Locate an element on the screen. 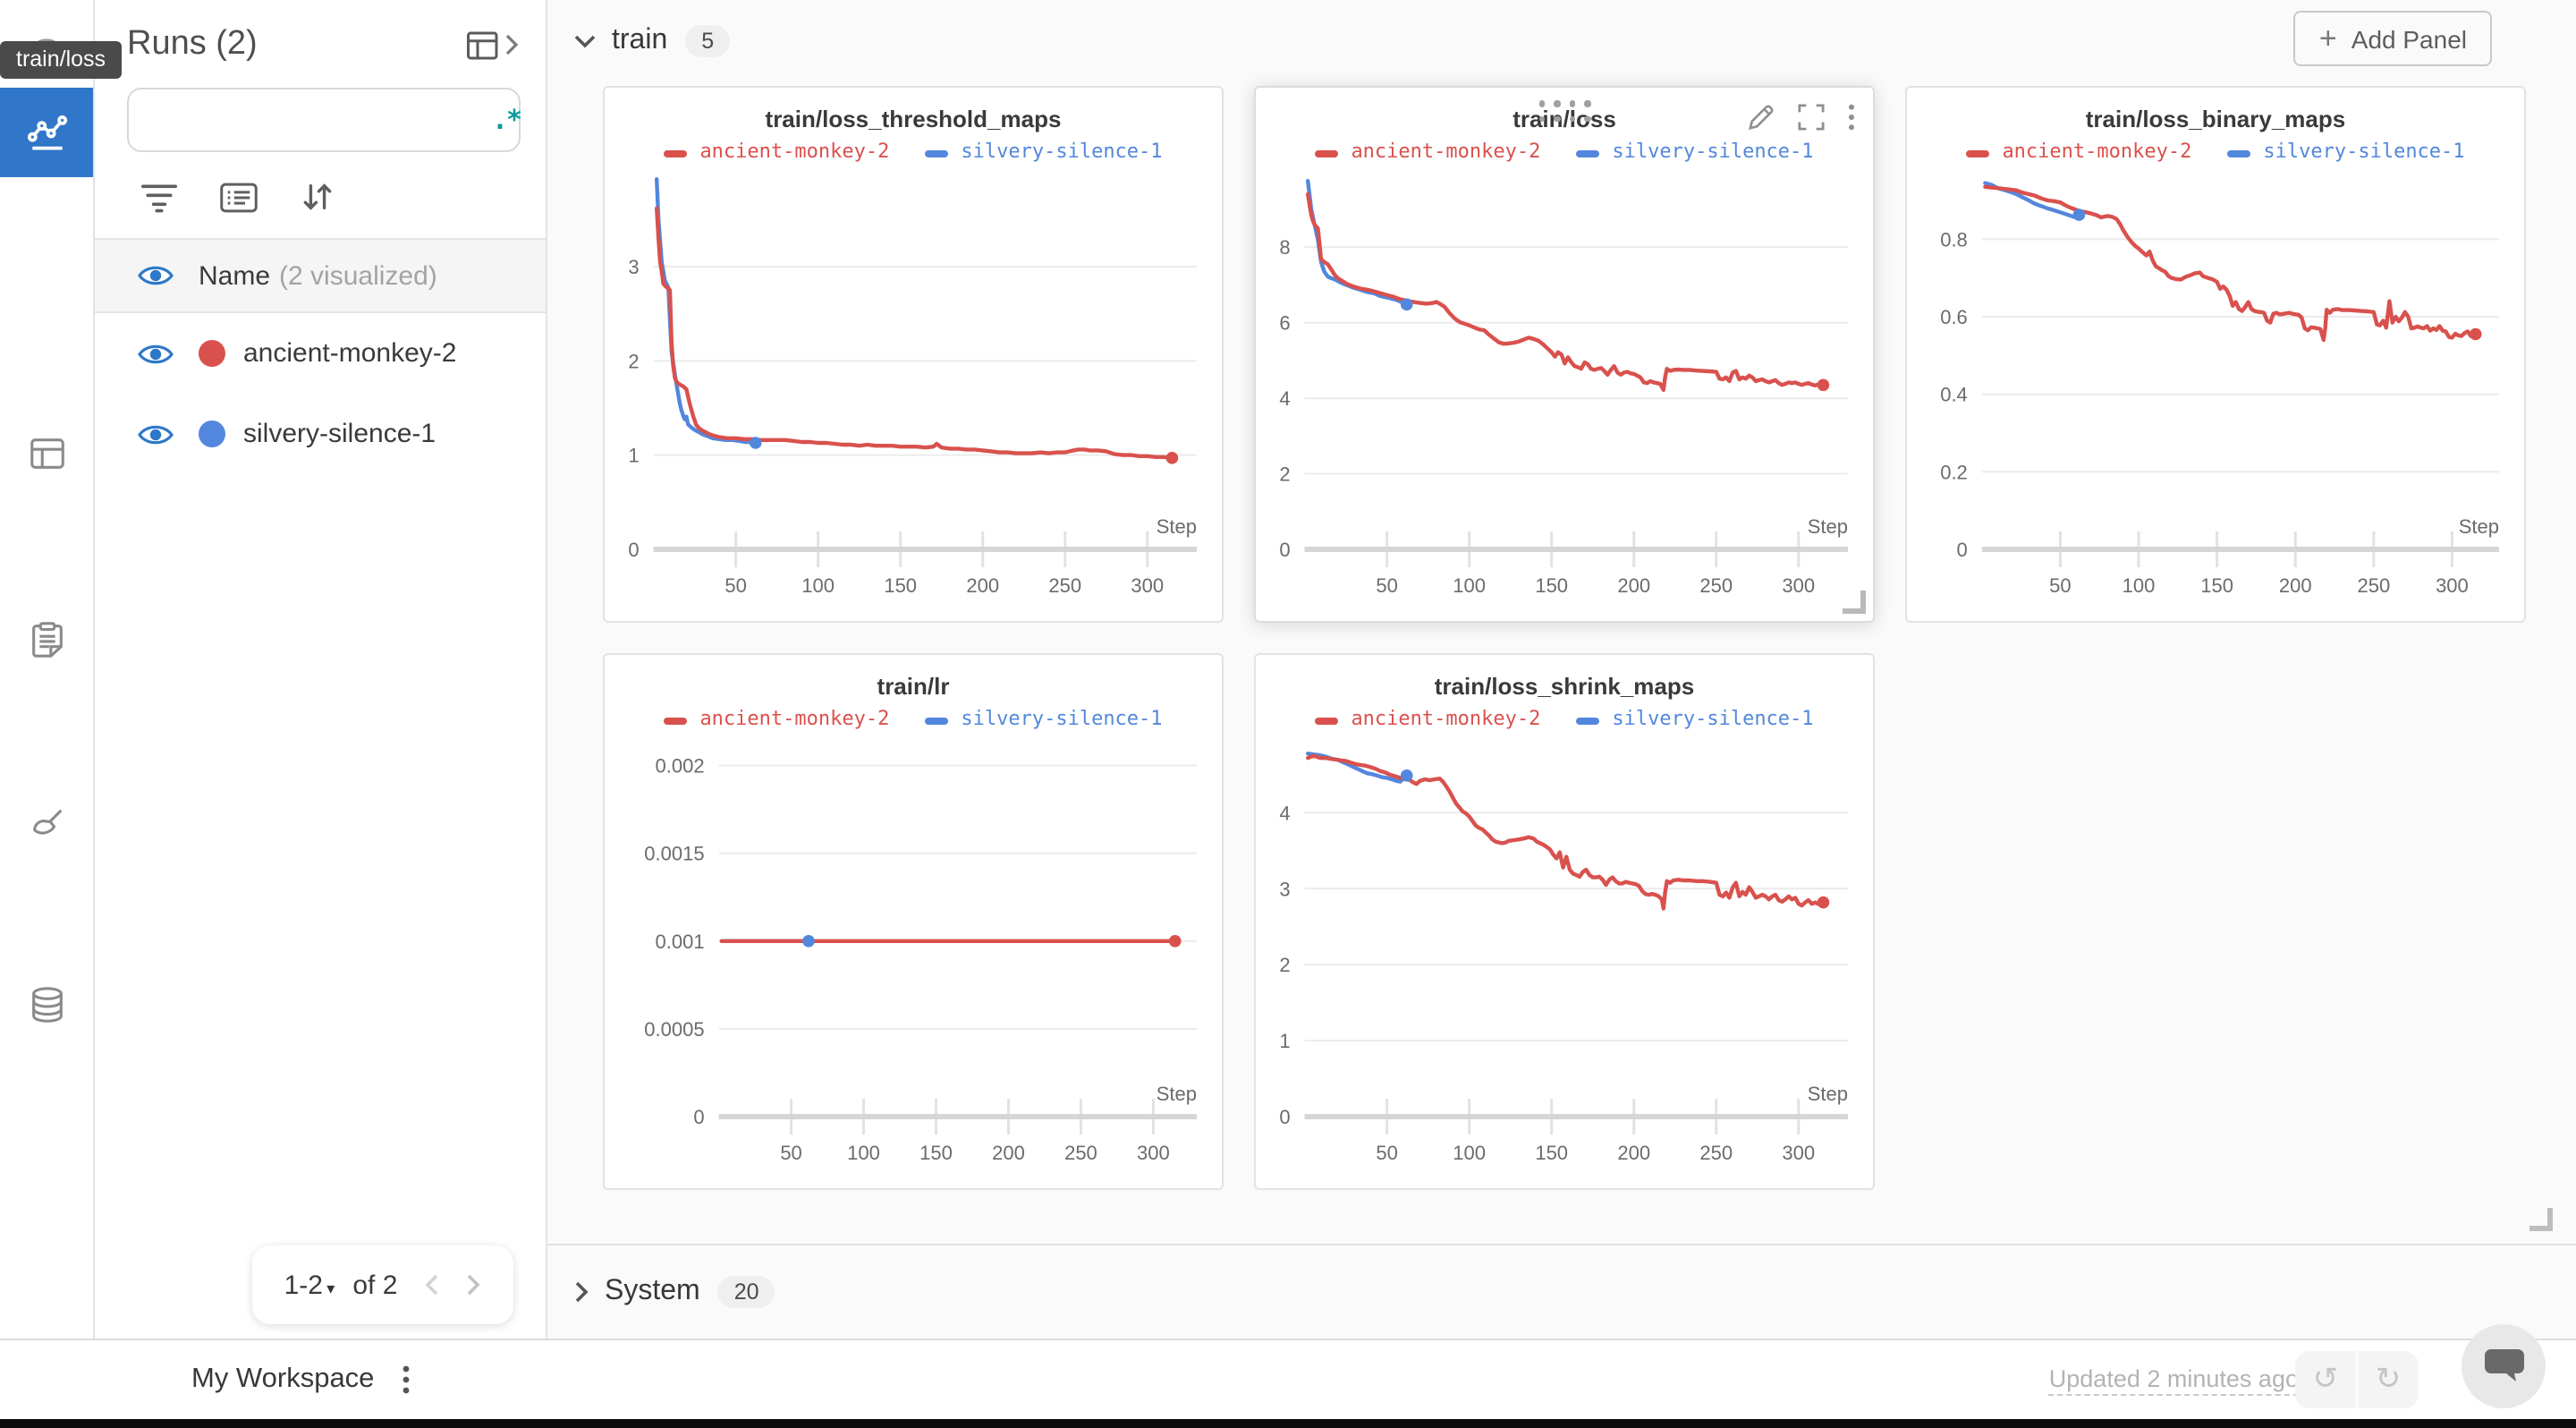 The image size is (2576, 1428). panel-action-icons is located at coordinates (1801, 117).